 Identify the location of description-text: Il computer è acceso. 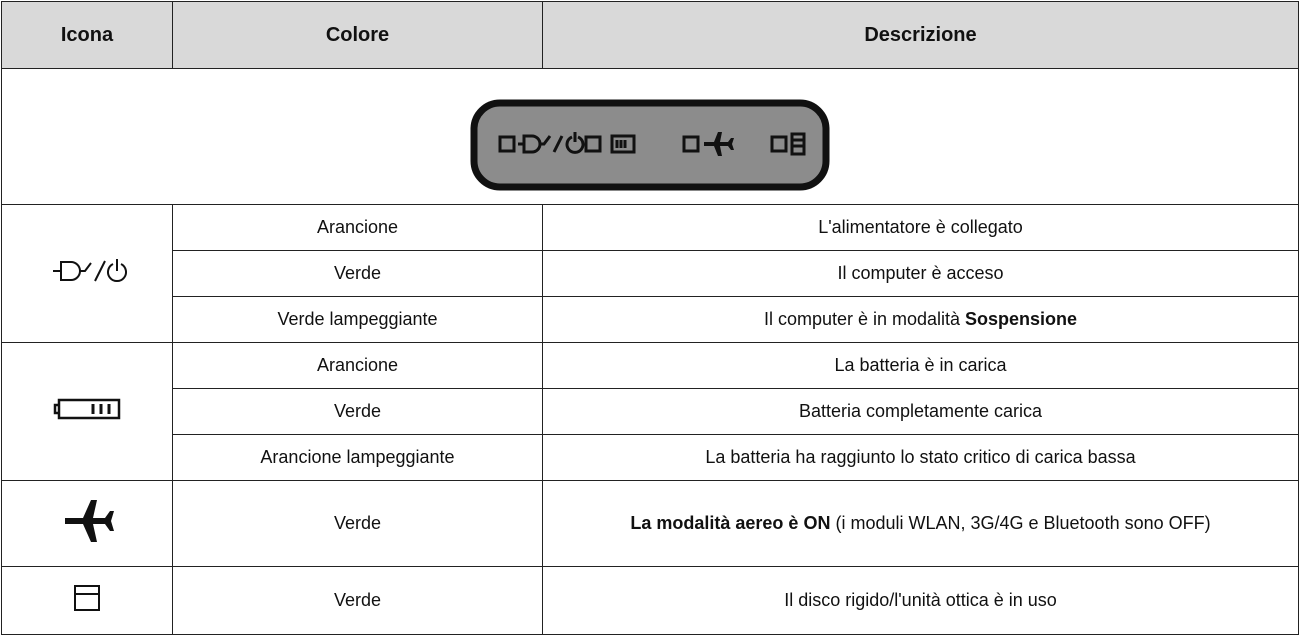
(920, 273).